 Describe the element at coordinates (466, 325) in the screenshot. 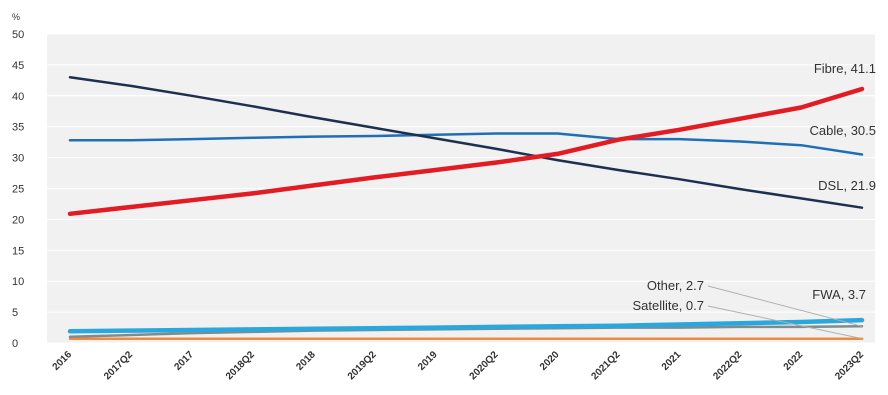

I see `series-line-fwa` at that location.